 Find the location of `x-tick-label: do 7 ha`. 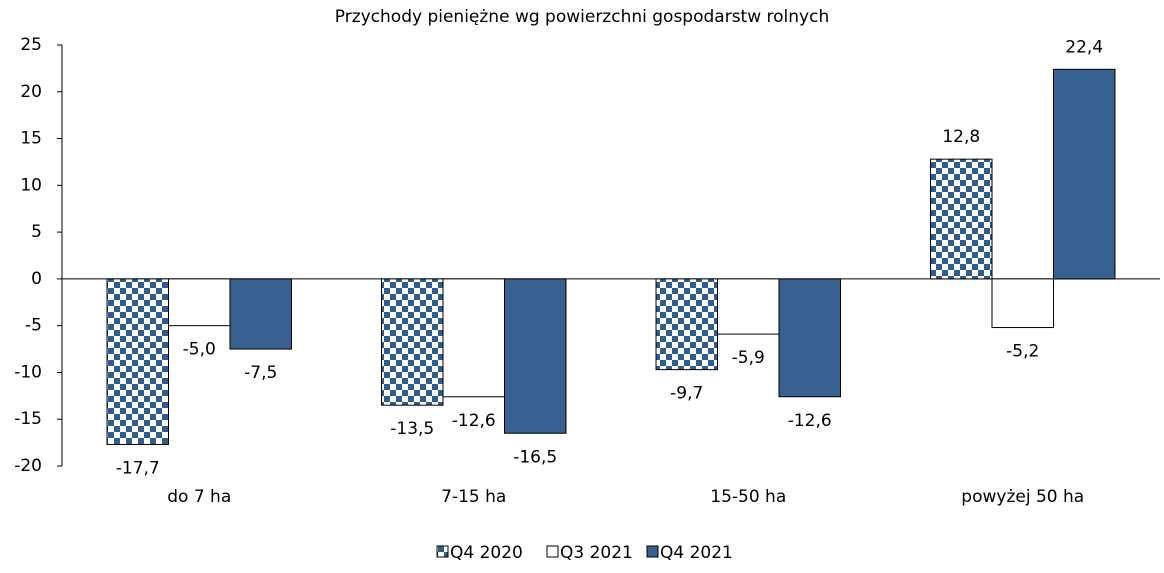

x-tick-label: do 7 ha is located at coordinates (199, 497).